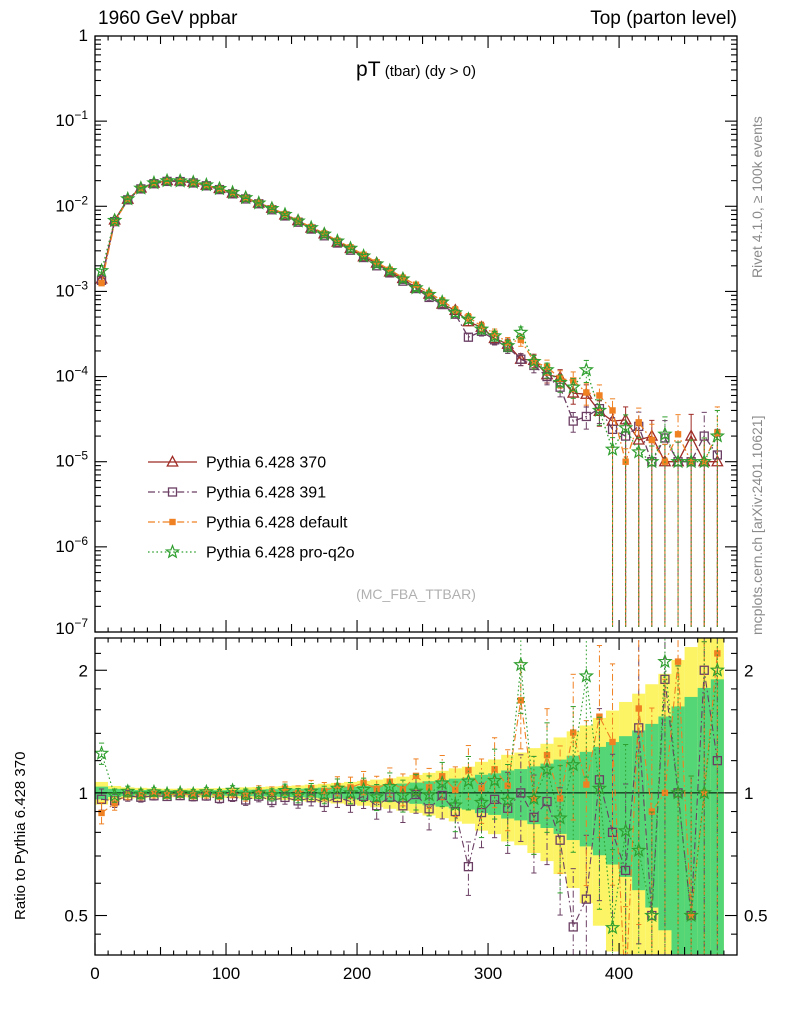  What do you see at coordinates (71, 119) in the screenshot?
I see `svg-text: 10⁻¹` at bounding box center [71, 119].